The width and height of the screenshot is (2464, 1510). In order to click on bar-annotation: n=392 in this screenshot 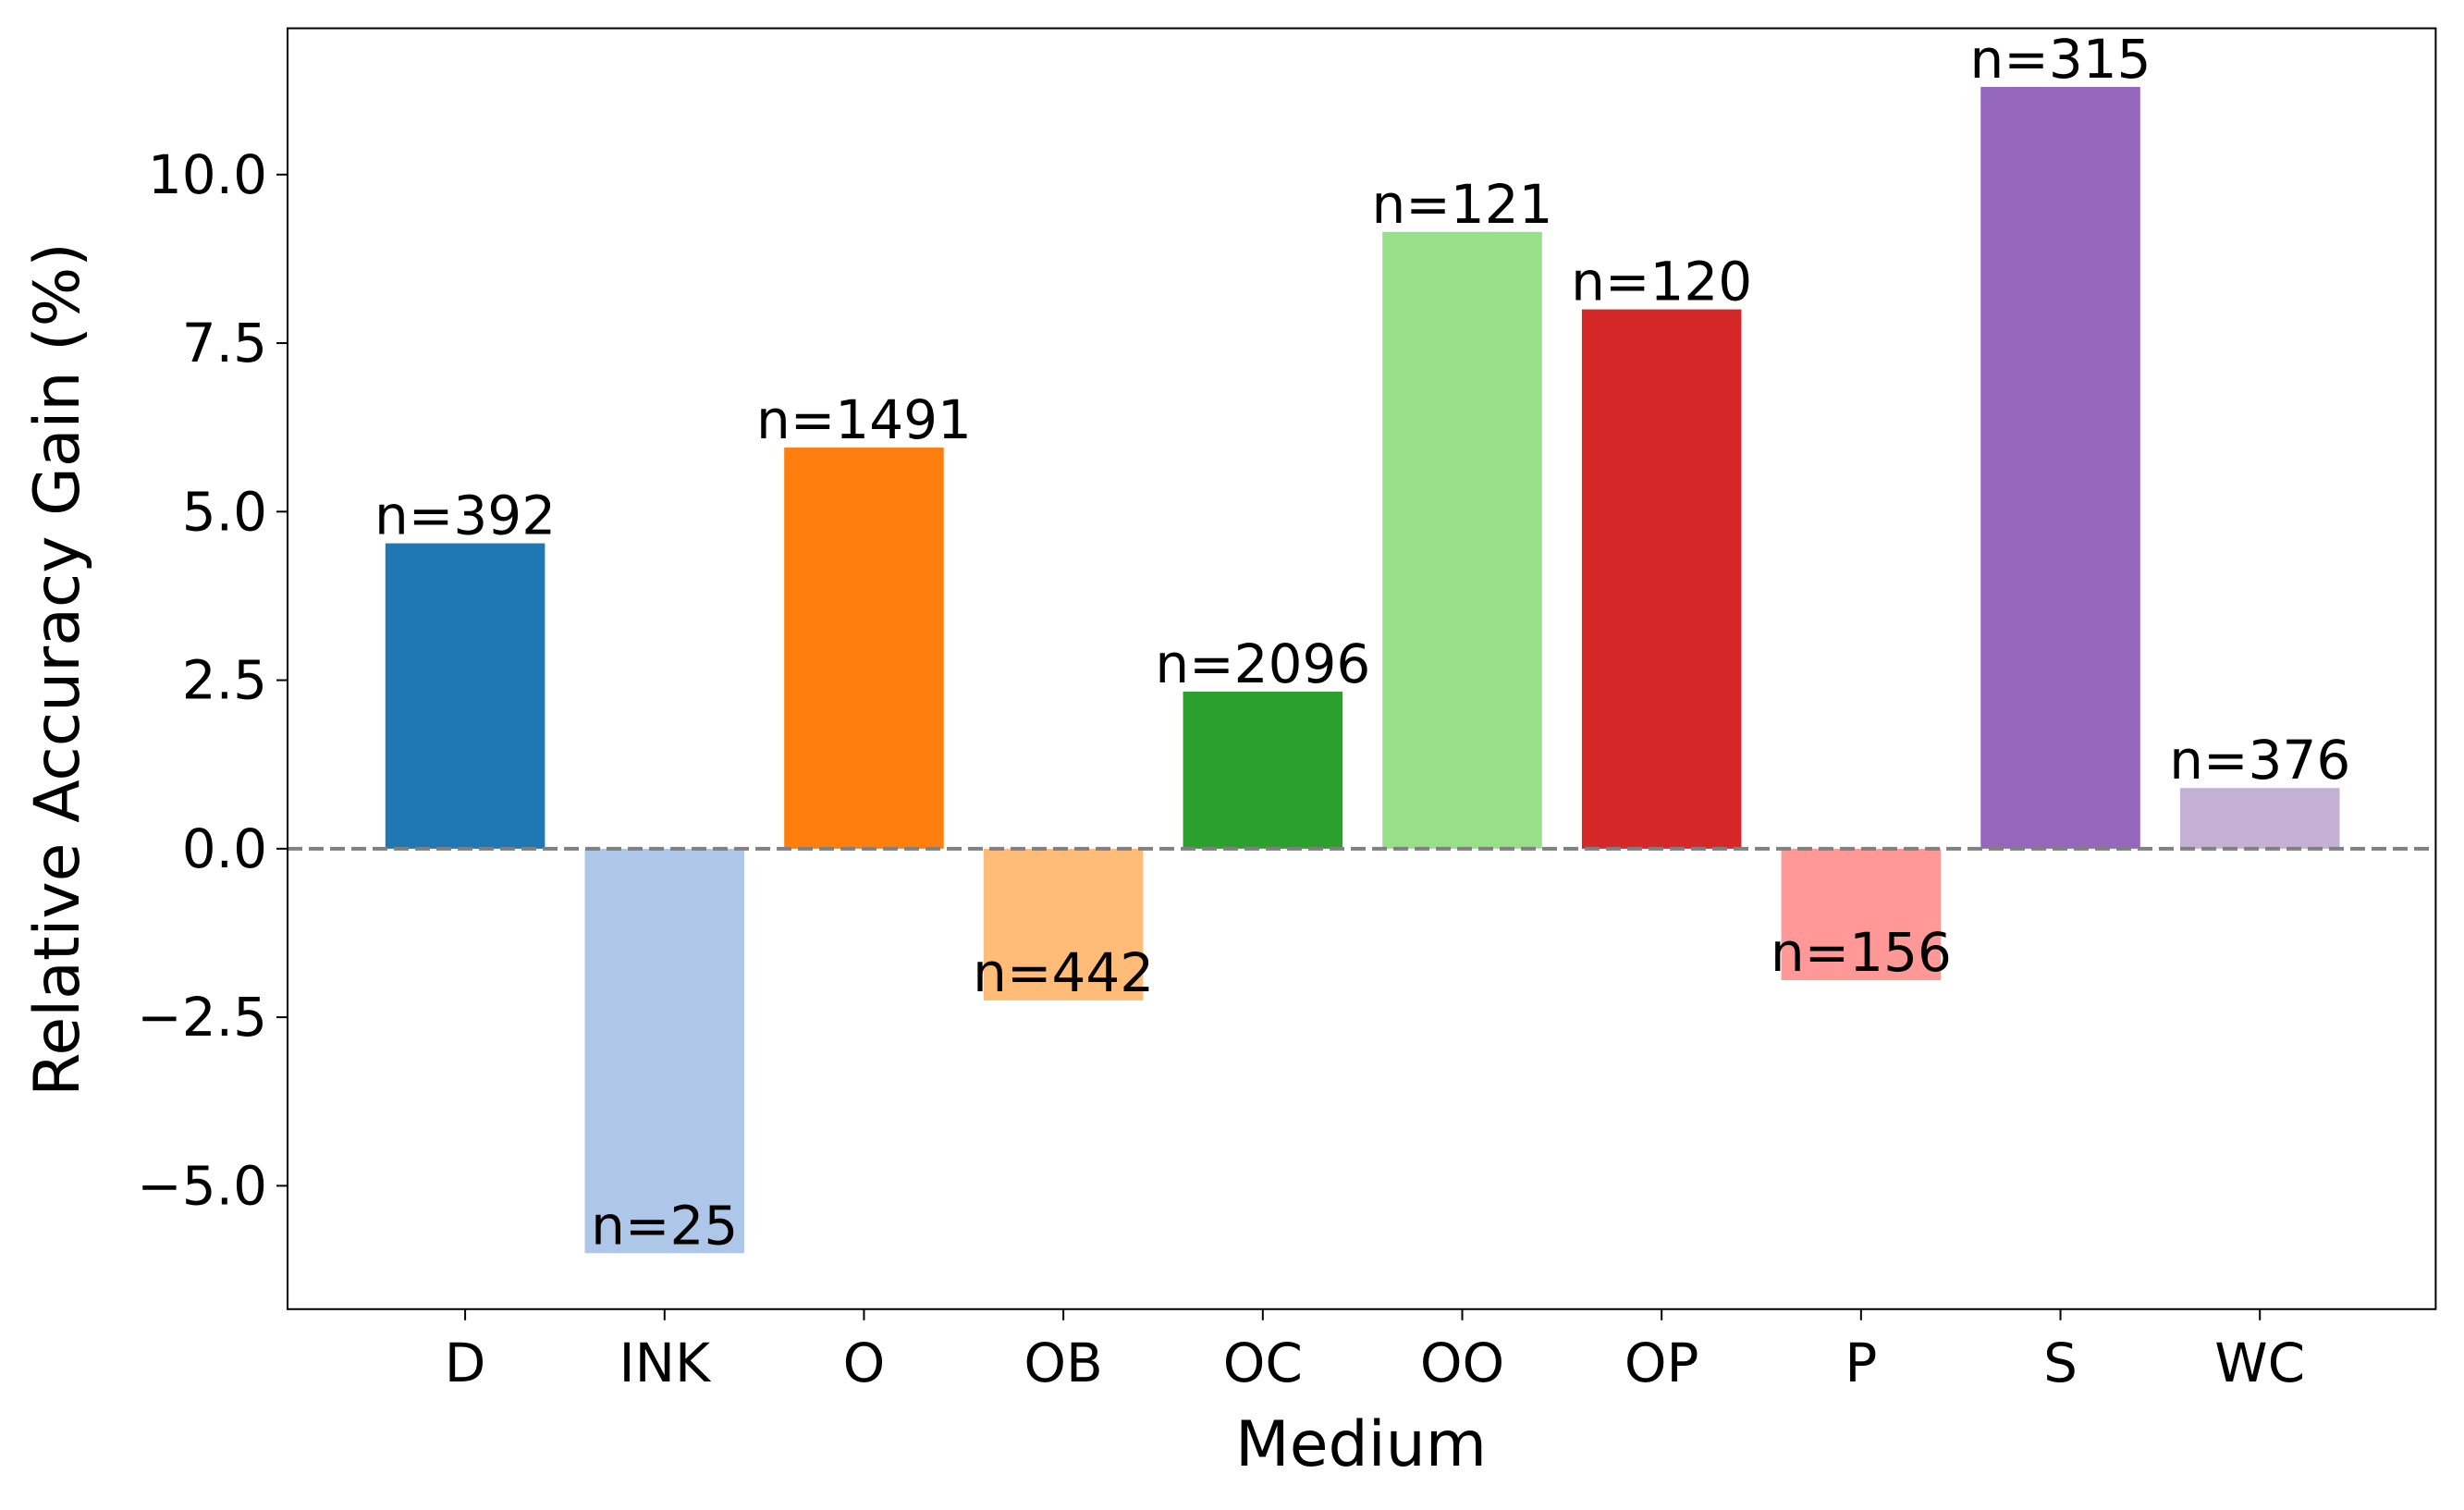, I will do `click(465, 516)`.